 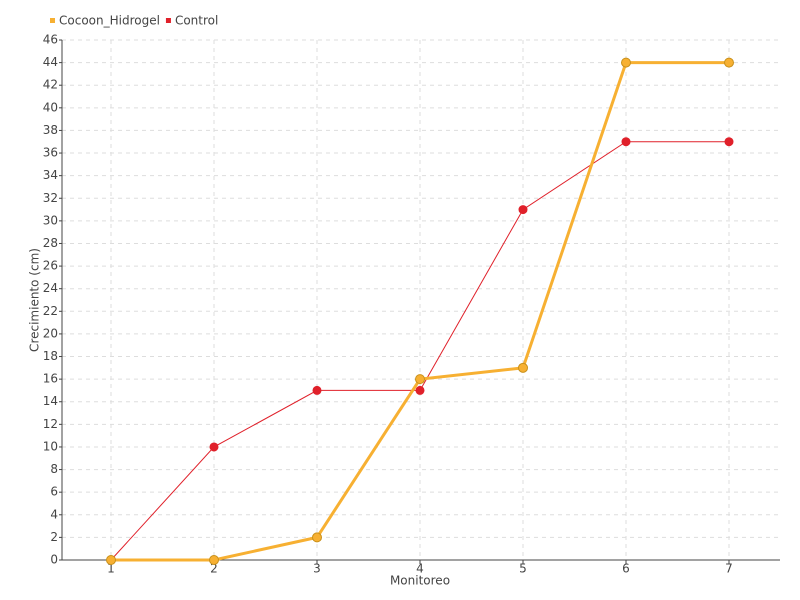 What do you see at coordinates (214, 569) in the screenshot?
I see `x-tick-label: 2` at bounding box center [214, 569].